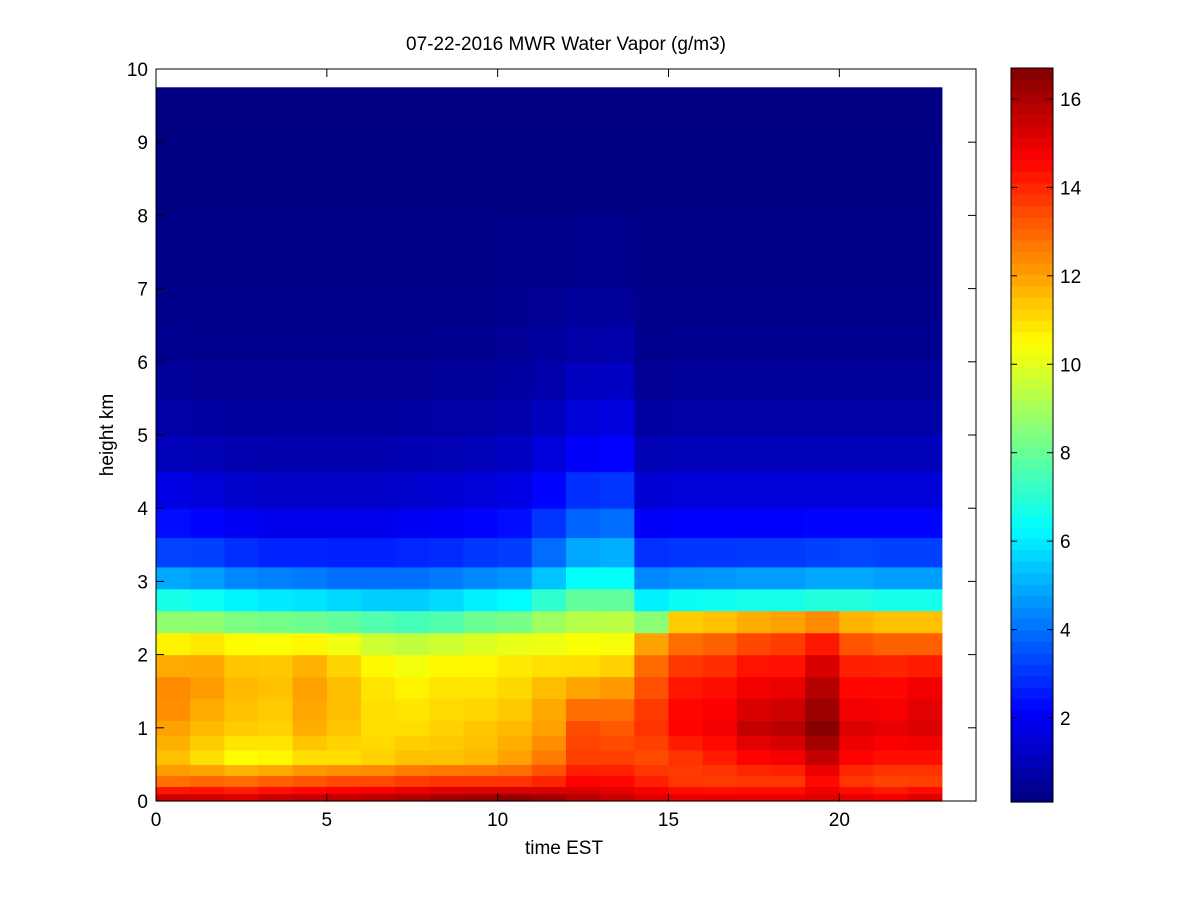 This screenshot has width=1200, height=900. I want to click on y-tick-label: 6, so click(142, 363).